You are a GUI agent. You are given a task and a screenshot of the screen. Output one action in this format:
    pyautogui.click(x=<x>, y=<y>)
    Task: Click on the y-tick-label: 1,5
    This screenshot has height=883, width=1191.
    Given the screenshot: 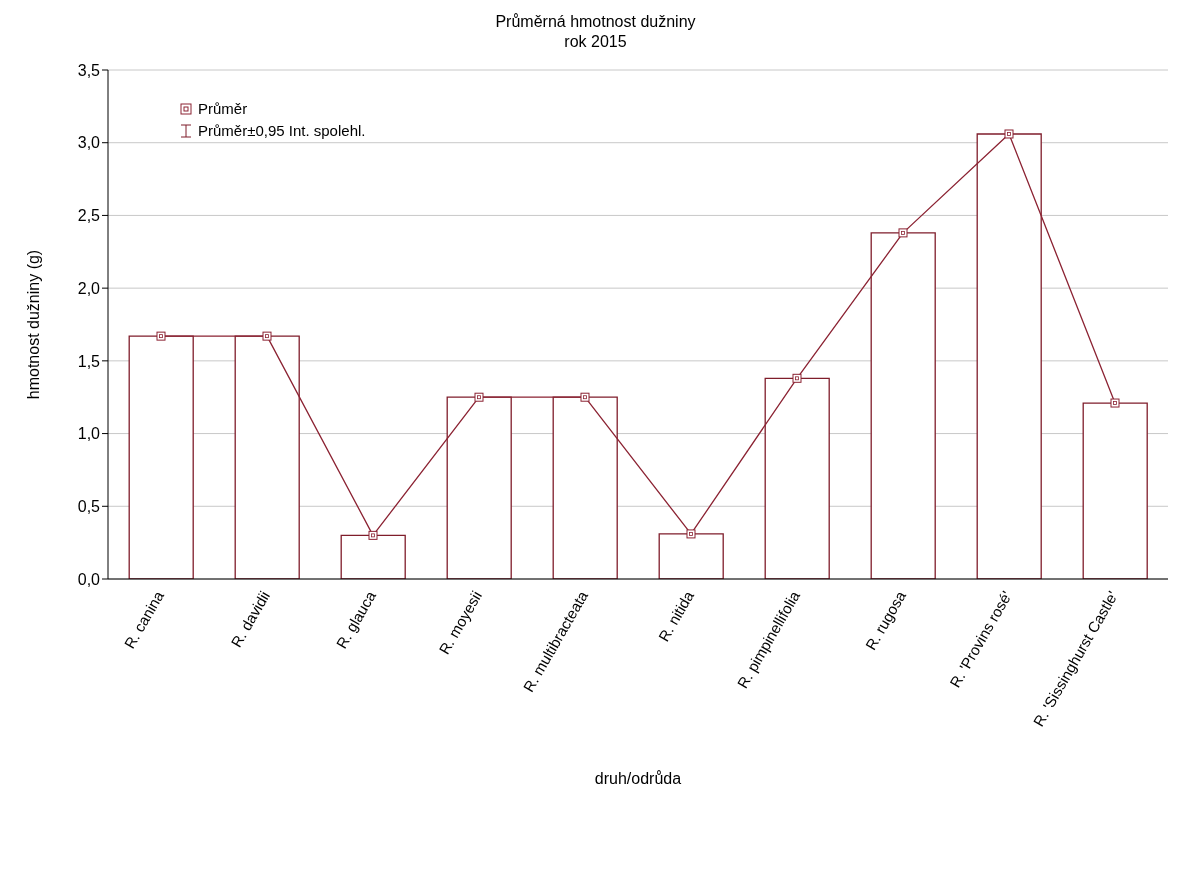 What is the action you would take?
    pyautogui.click(x=89, y=361)
    